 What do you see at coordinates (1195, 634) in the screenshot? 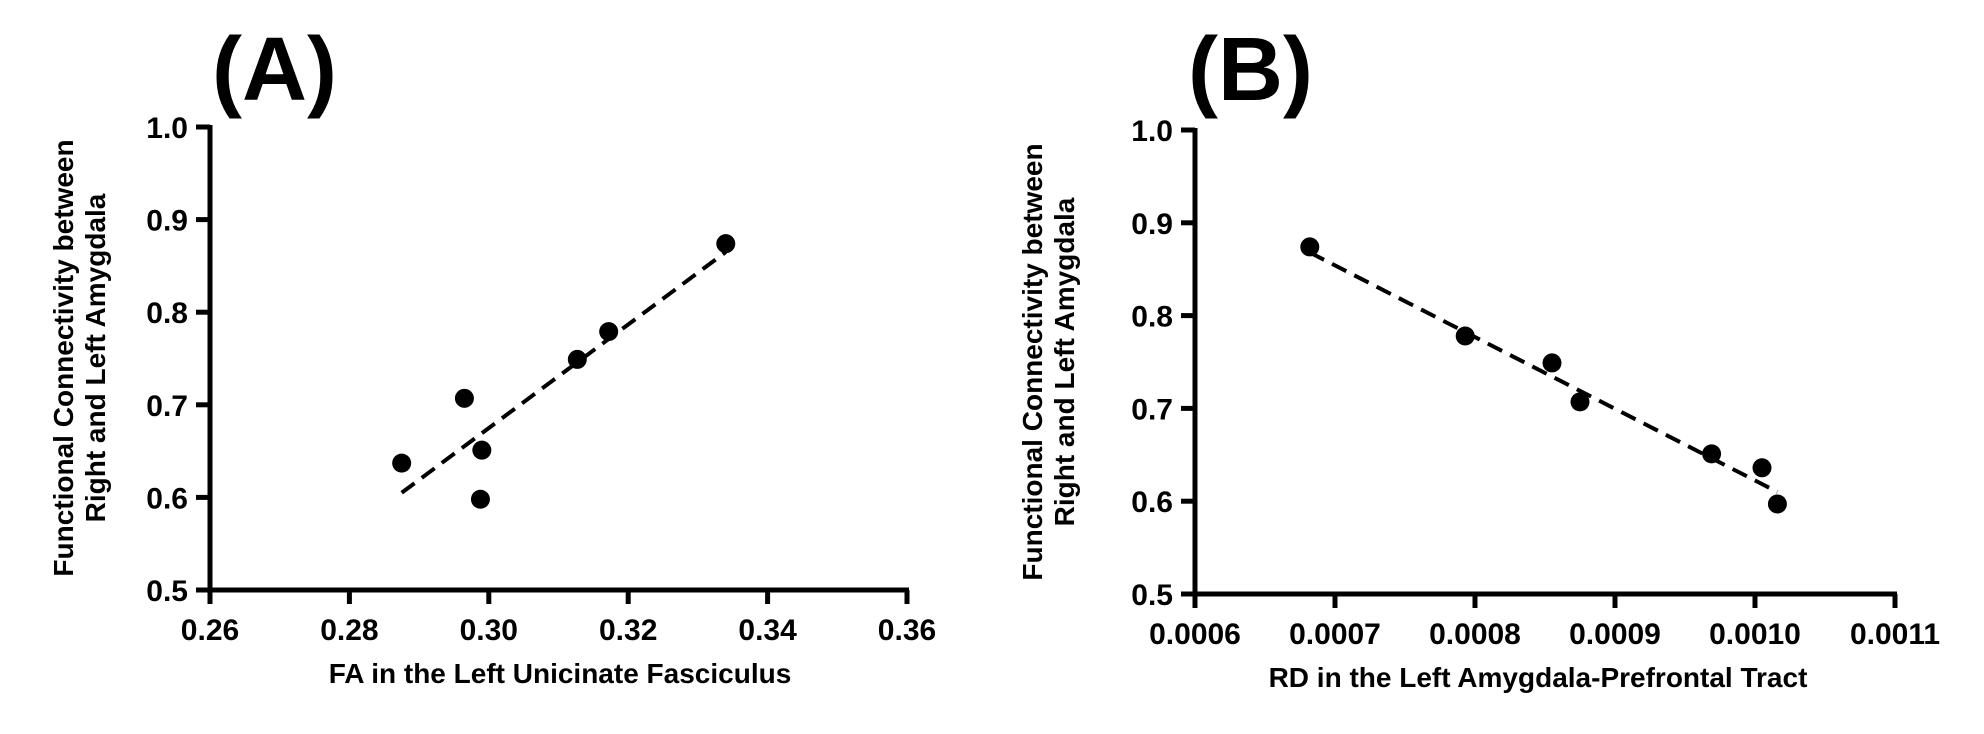
I see `panel-b-x-tick-label: 0.0006` at bounding box center [1195, 634].